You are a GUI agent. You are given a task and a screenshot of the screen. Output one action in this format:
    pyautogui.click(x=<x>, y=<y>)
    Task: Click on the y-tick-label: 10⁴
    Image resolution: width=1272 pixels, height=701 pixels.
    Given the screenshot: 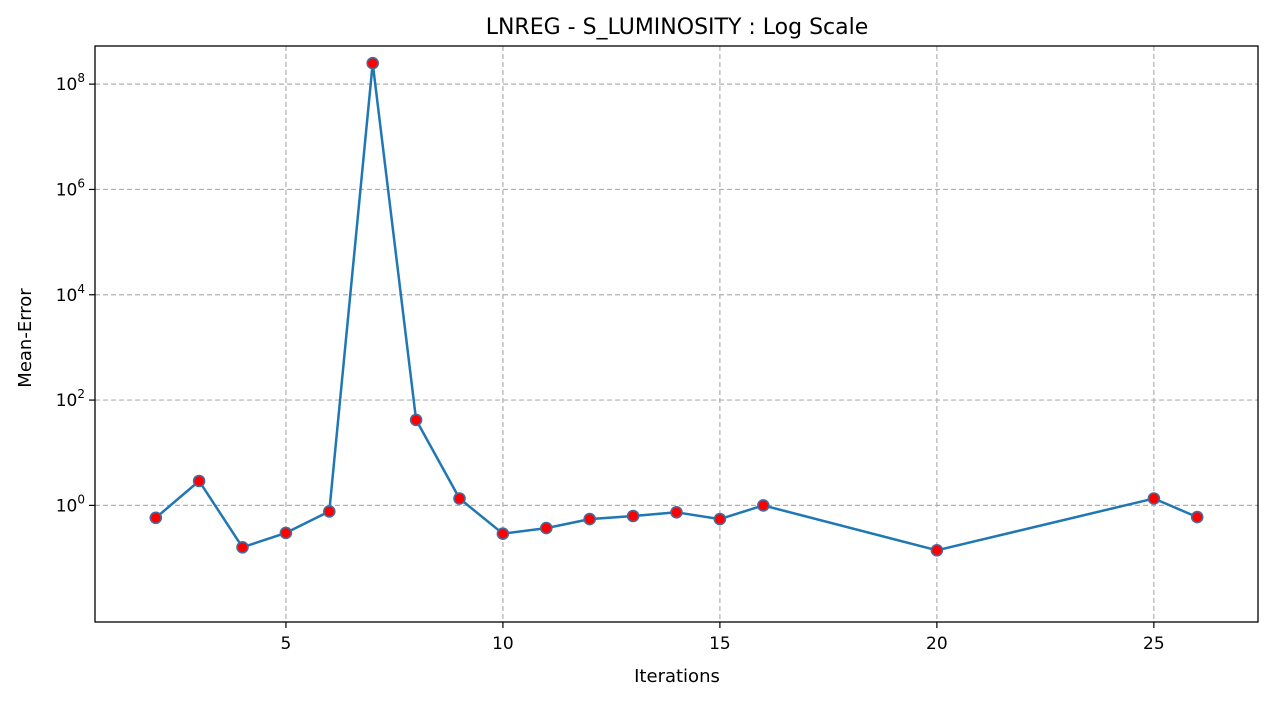 What is the action you would take?
    pyautogui.click(x=70, y=294)
    